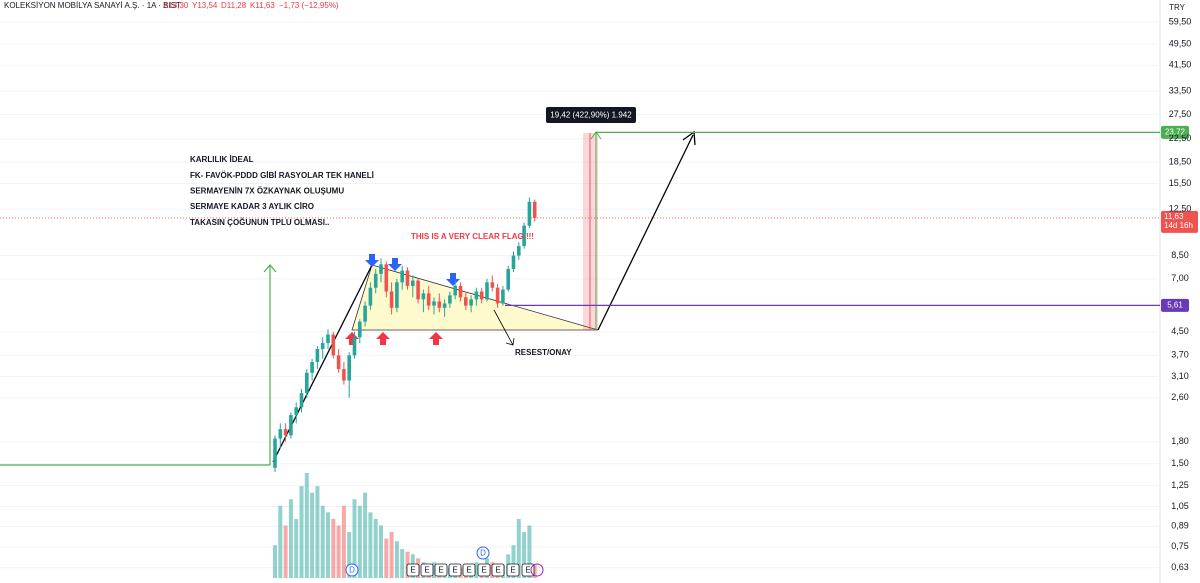  What do you see at coordinates (1180, 114) in the screenshot?
I see `y-tick-label: 27,50` at bounding box center [1180, 114].